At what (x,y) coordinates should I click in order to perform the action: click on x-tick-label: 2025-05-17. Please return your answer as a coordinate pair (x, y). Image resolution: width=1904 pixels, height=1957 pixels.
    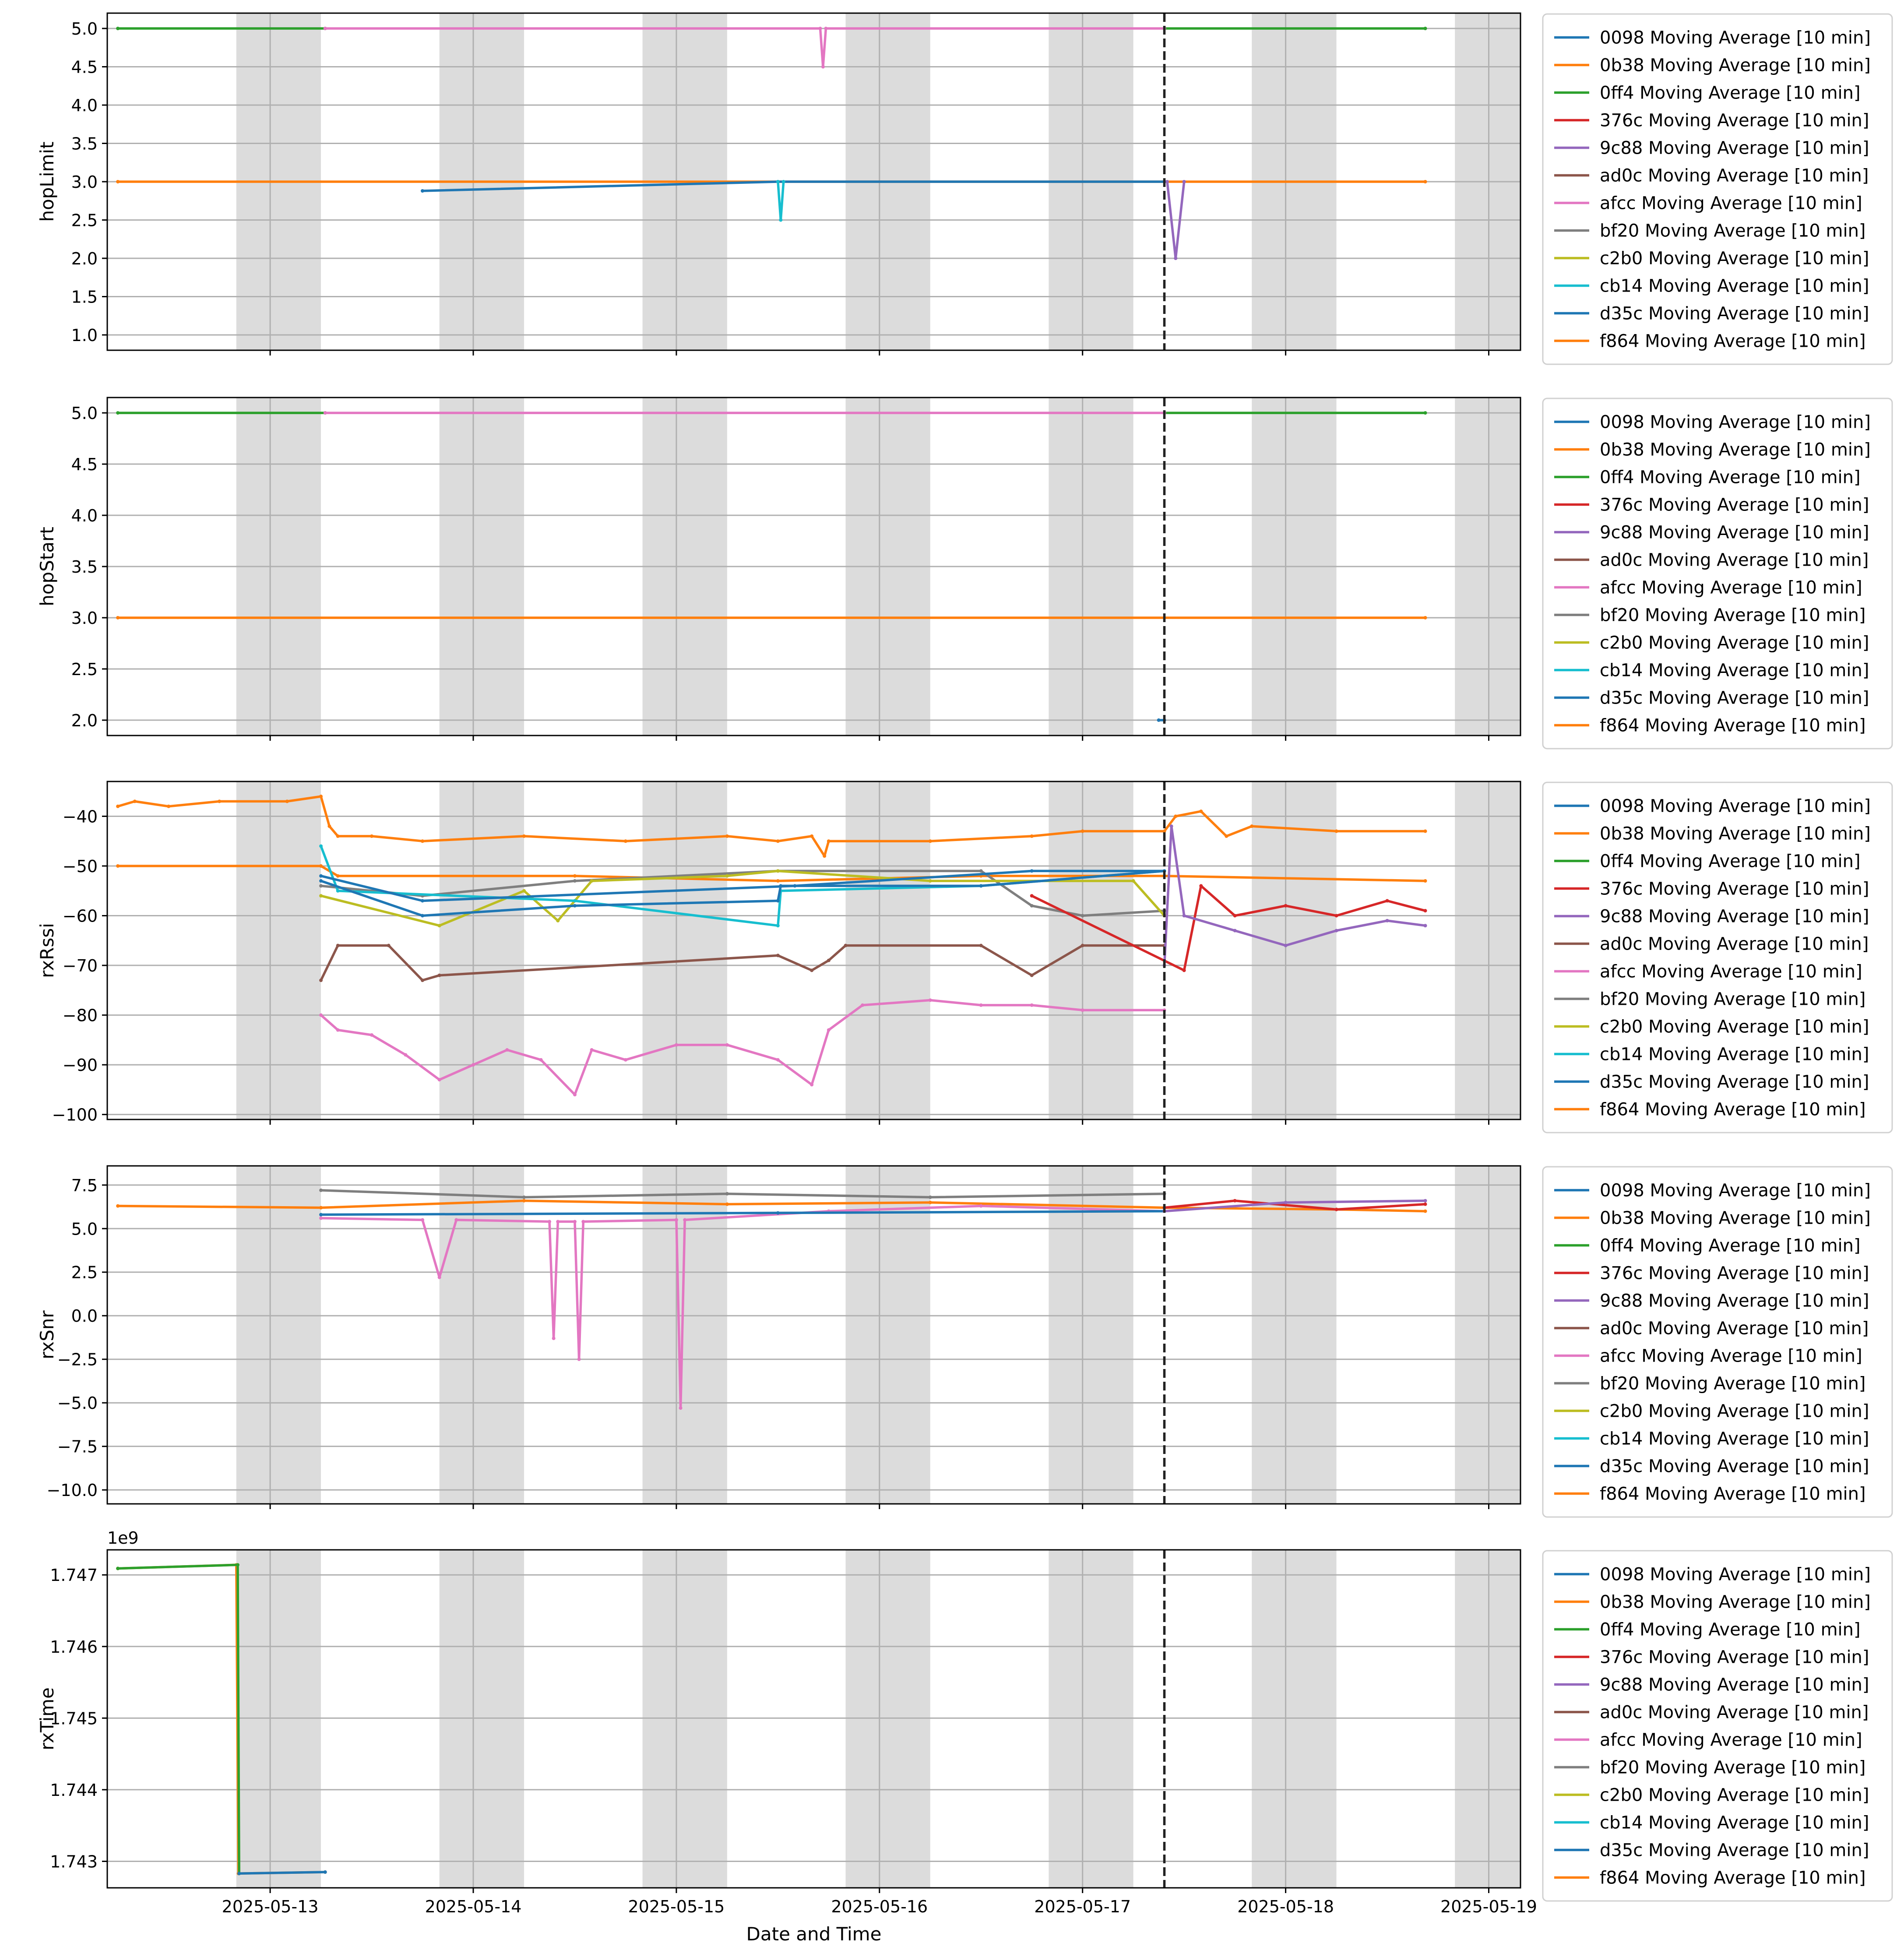
    Looking at the image, I should click on (1082, 1907).